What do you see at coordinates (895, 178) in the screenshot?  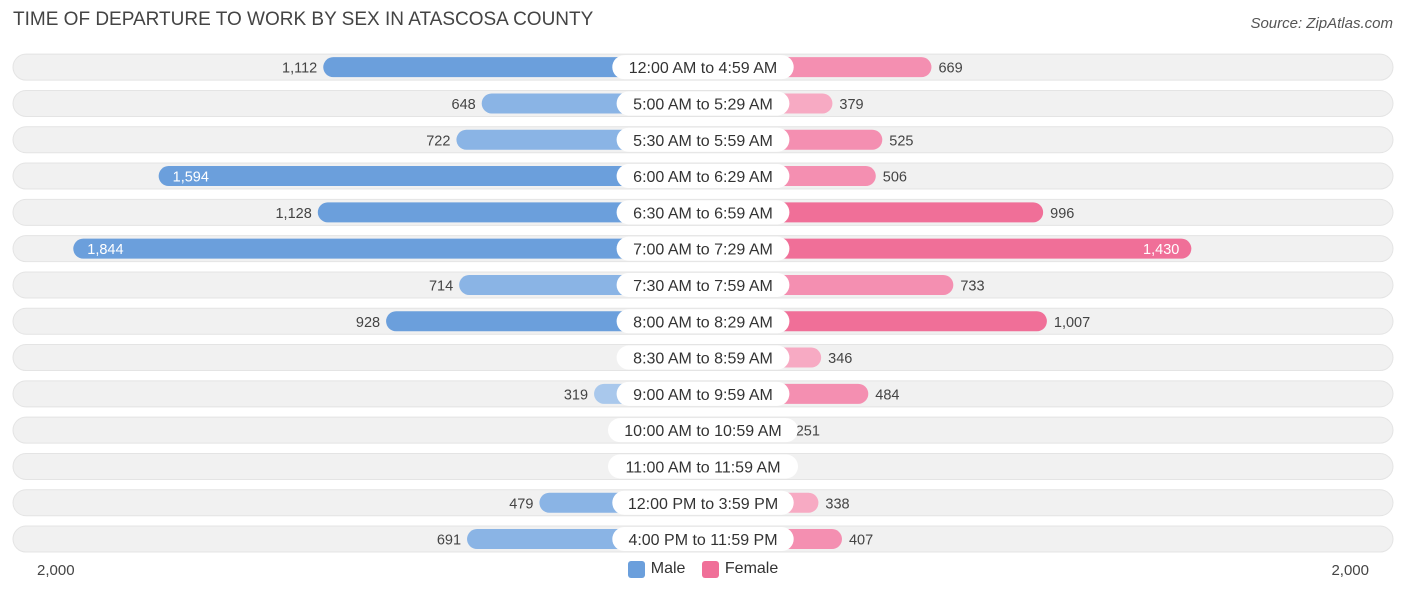 I see `value-label-female: 506` at bounding box center [895, 178].